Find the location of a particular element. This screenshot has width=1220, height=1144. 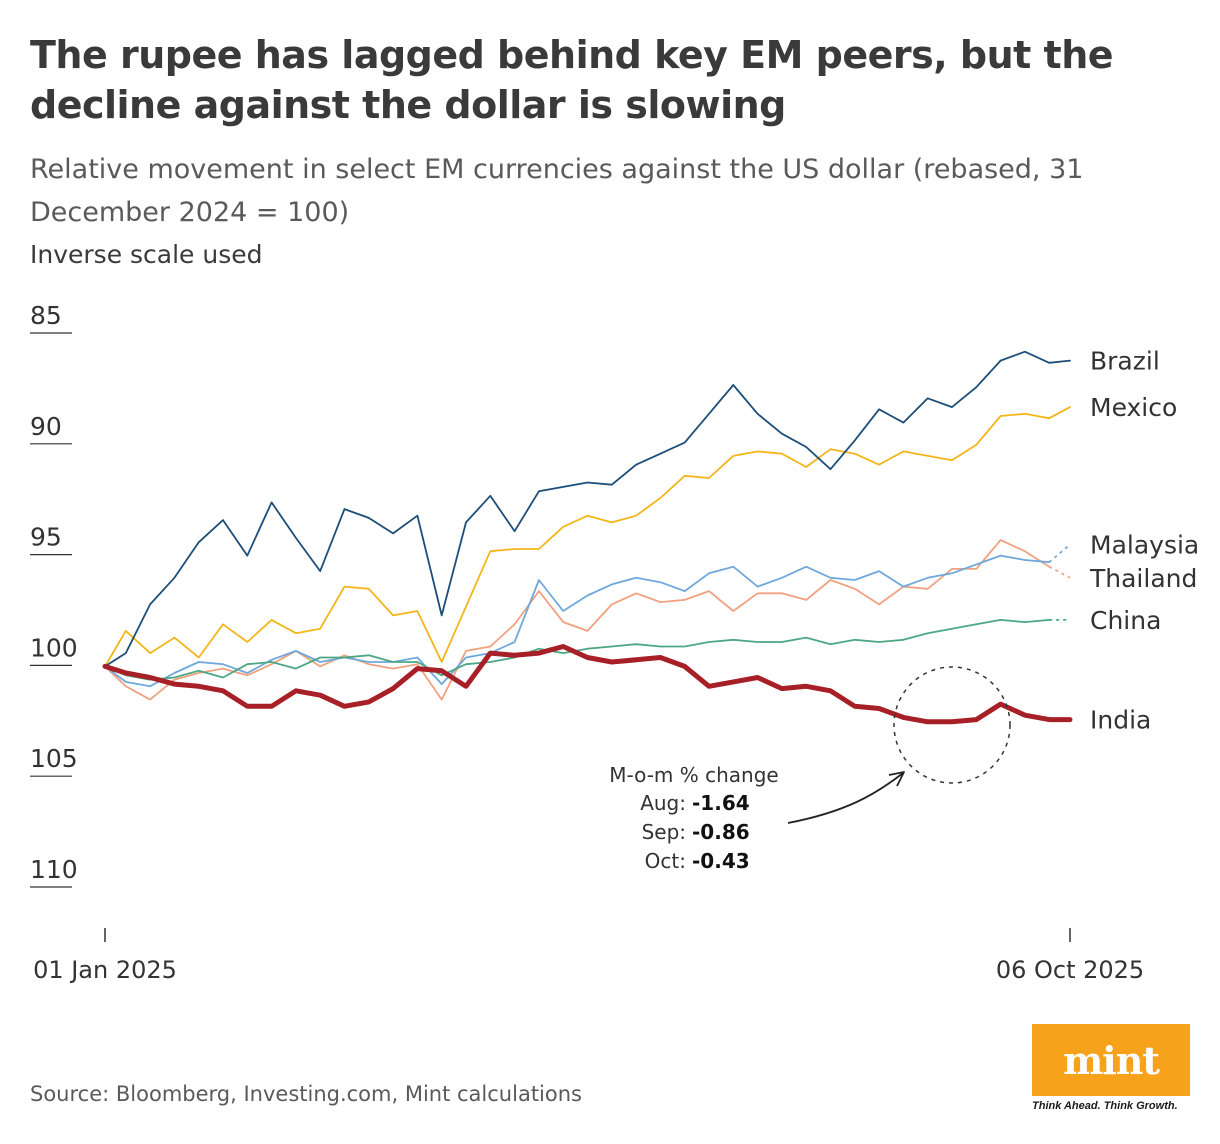

series-label-brazil: Brazil is located at coordinates (1125, 361).